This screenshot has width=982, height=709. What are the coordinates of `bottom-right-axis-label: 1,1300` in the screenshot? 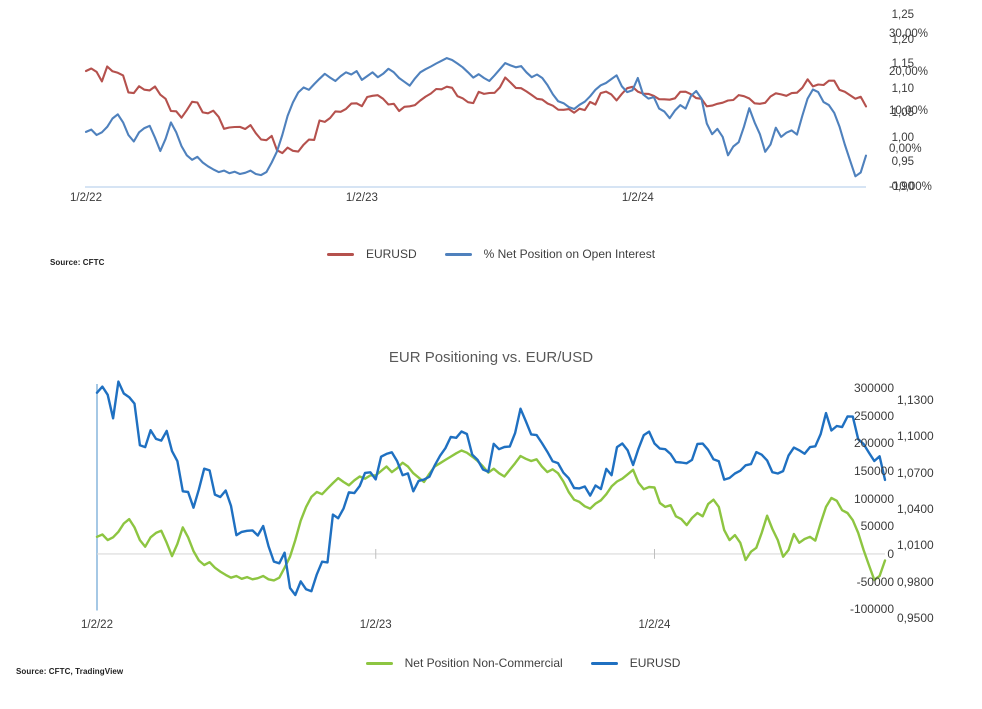 It's located at (915, 400).